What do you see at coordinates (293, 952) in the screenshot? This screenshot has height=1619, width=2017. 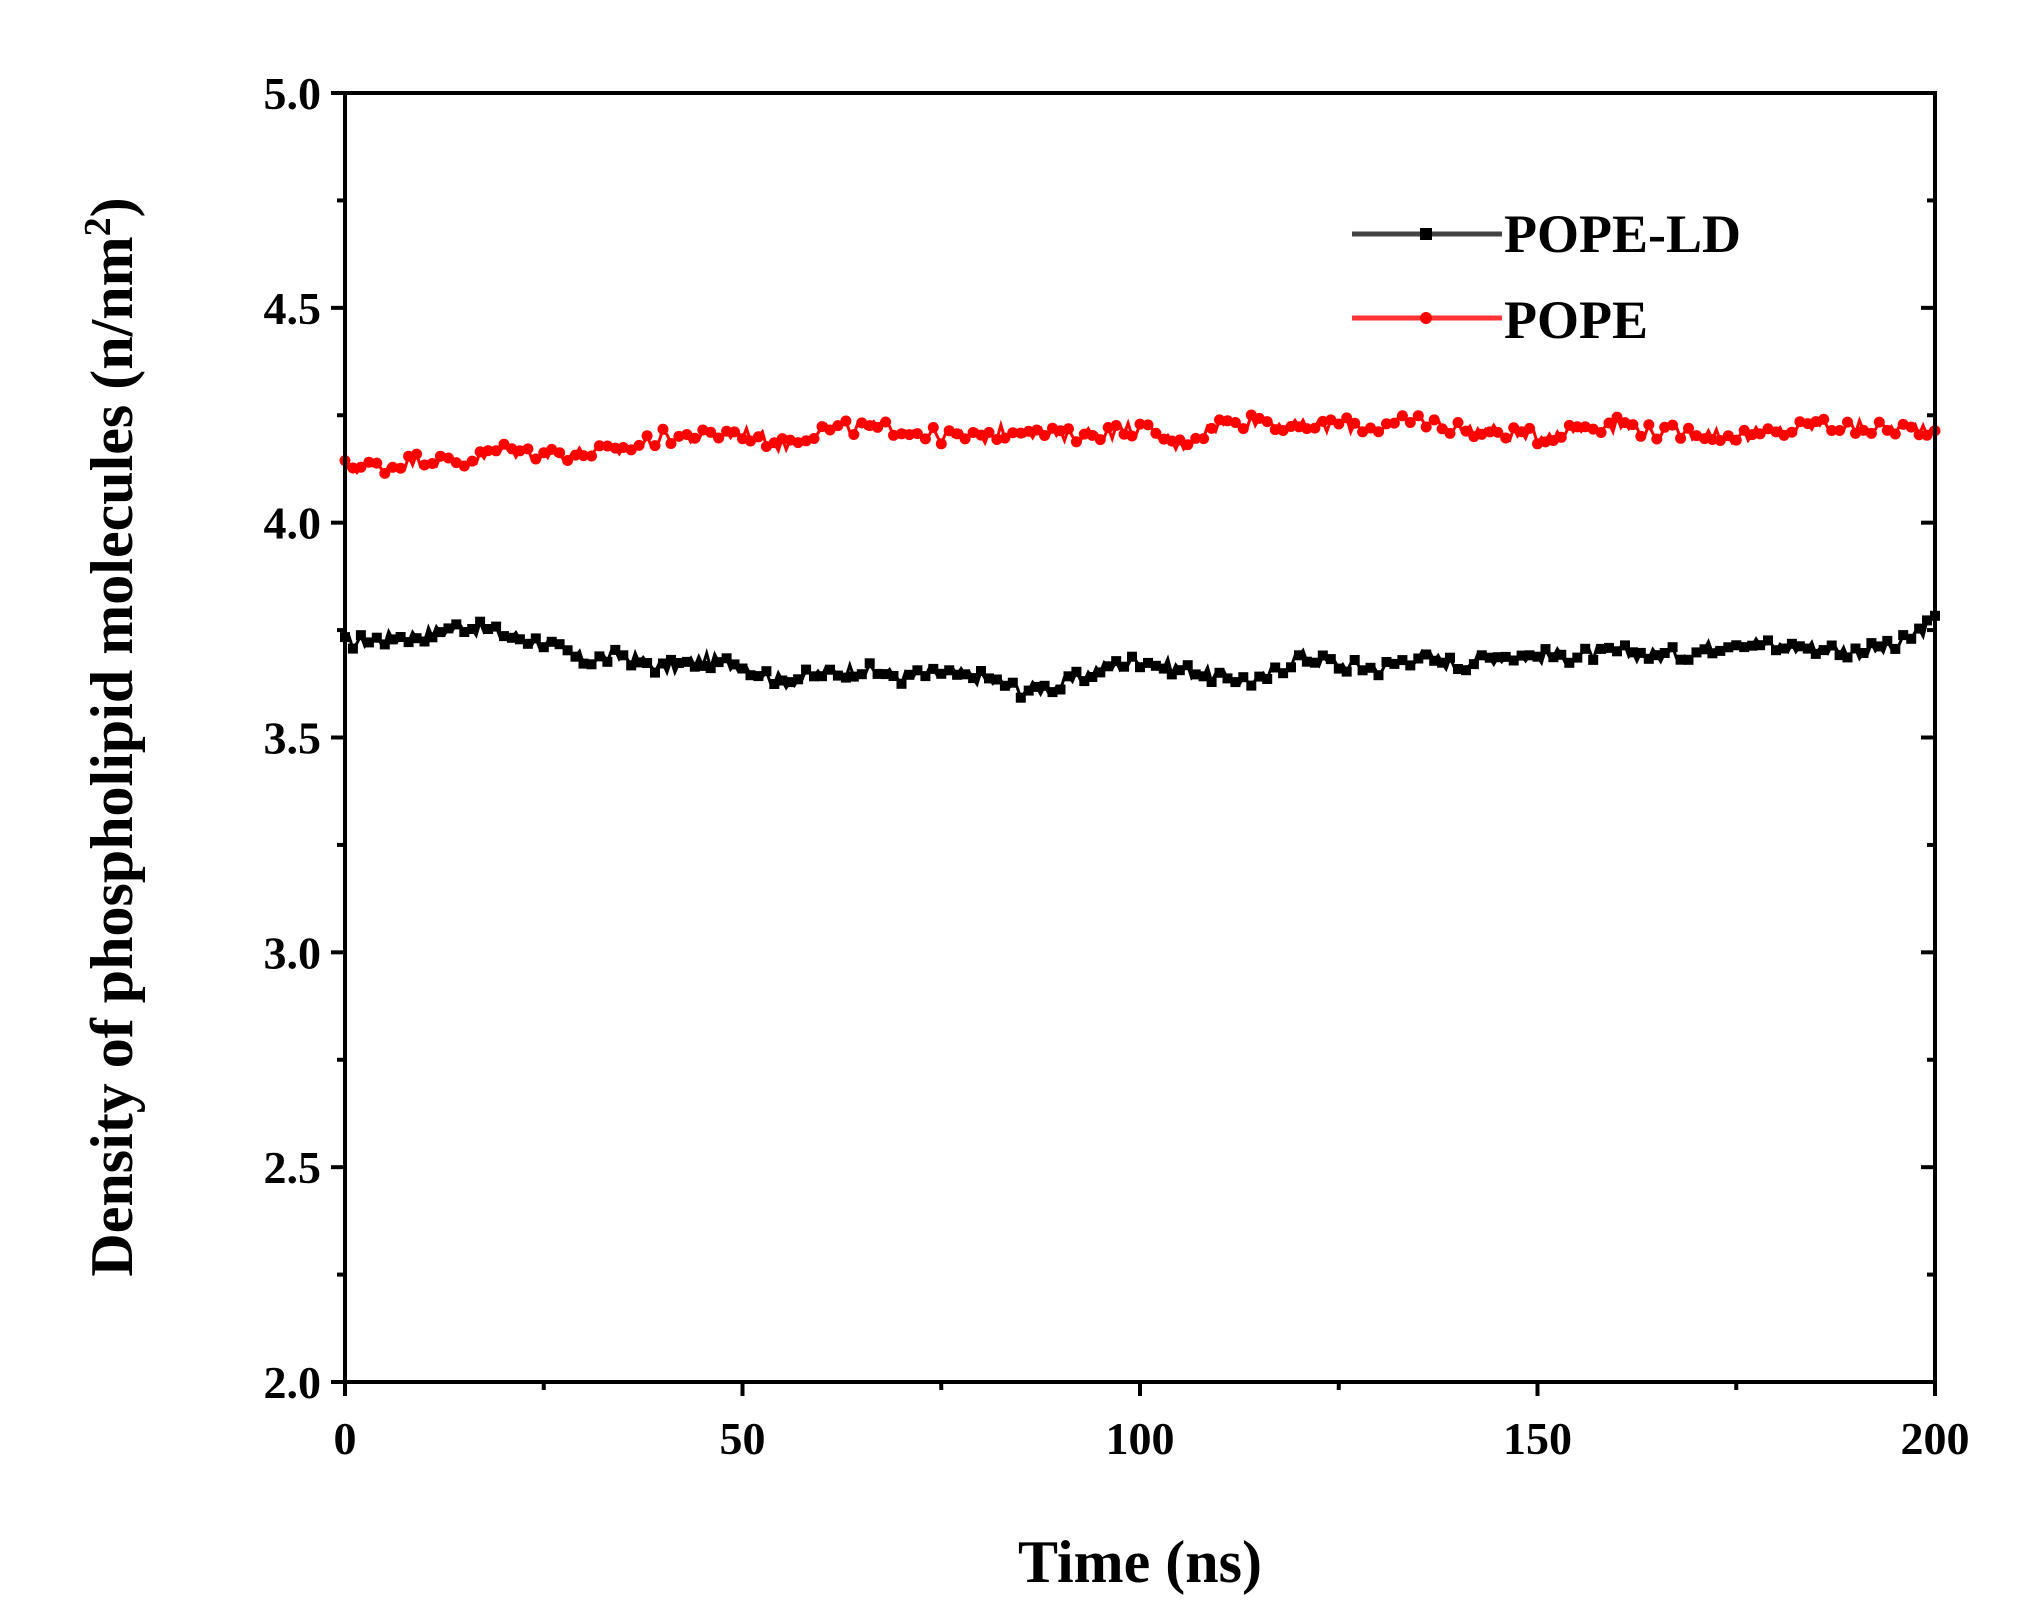 I see `y-tick-label: 3.0` at bounding box center [293, 952].